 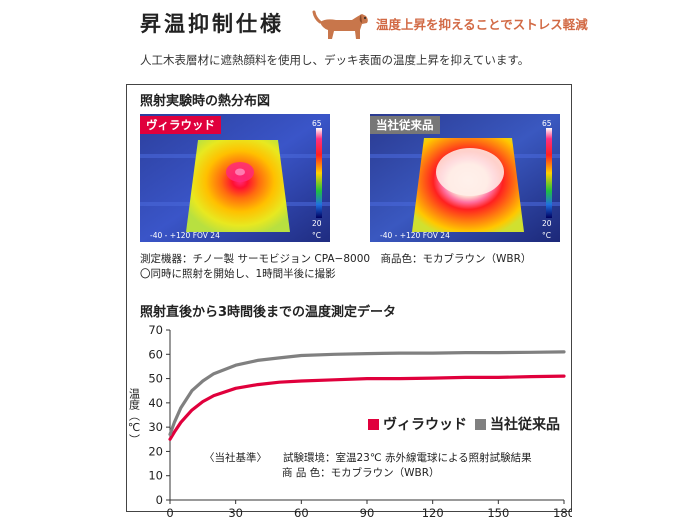 I want to click on series-line-conventional, so click(x=367, y=393).